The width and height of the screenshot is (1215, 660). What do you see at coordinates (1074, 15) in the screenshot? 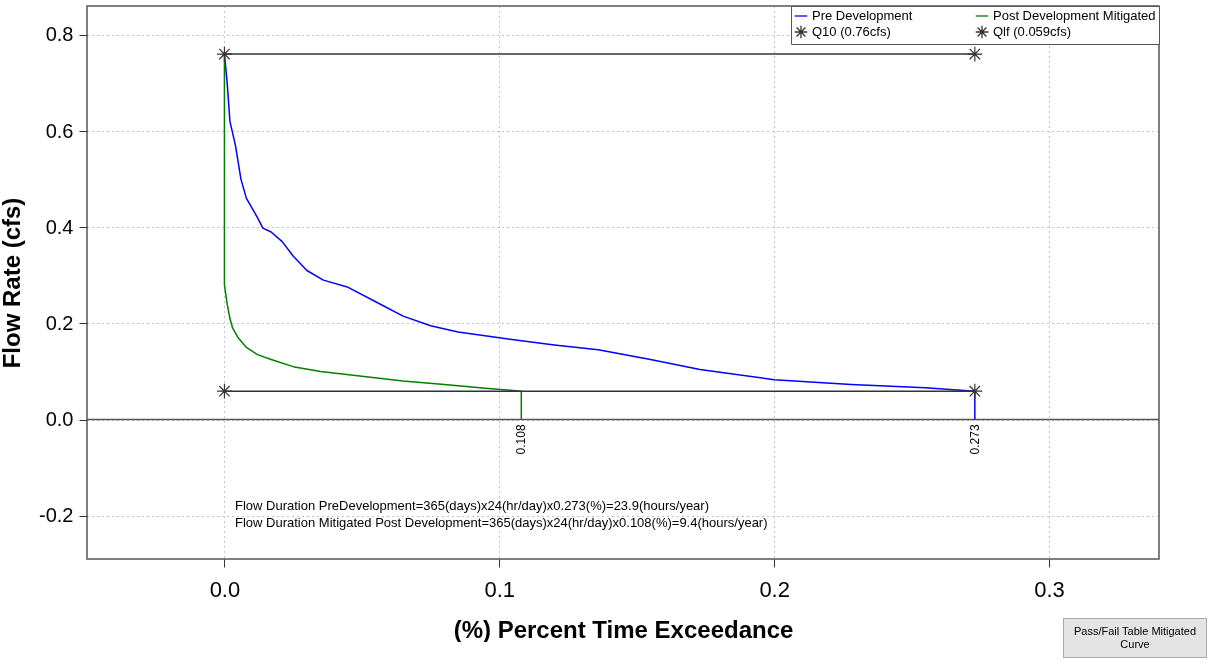
I see `legend-label: Post Development Mitigated` at bounding box center [1074, 15].